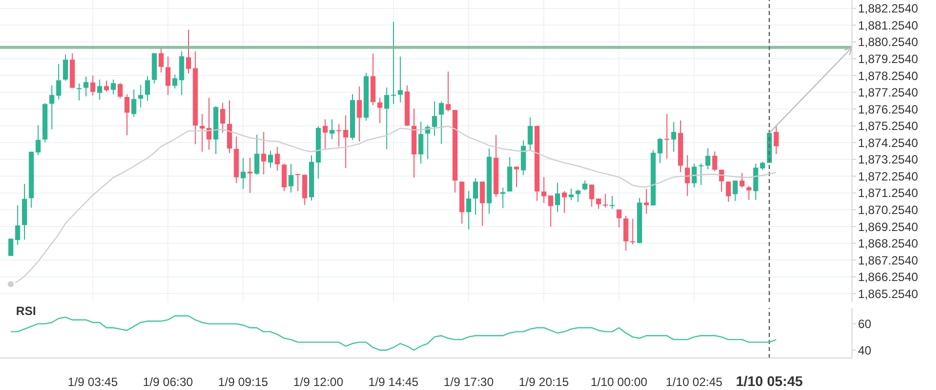 This screenshot has width=936, height=390. What do you see at coordinates (243, 382) in the screenshot?
I see `x-tick-label: 1/9 09:15` at bounding box center [243, 382].